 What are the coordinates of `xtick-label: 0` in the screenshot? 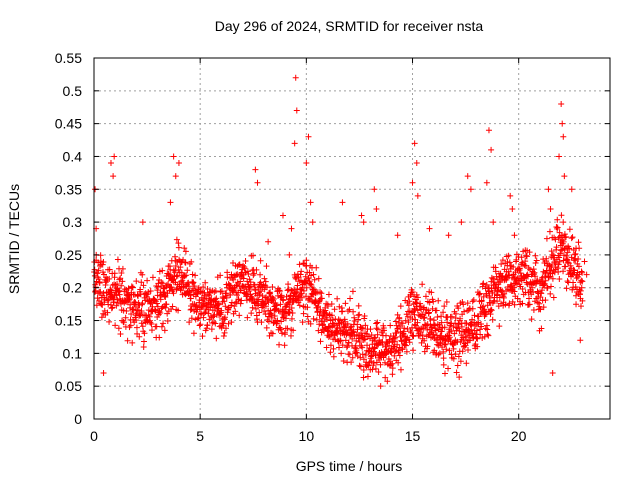 It's located at (94, 436).